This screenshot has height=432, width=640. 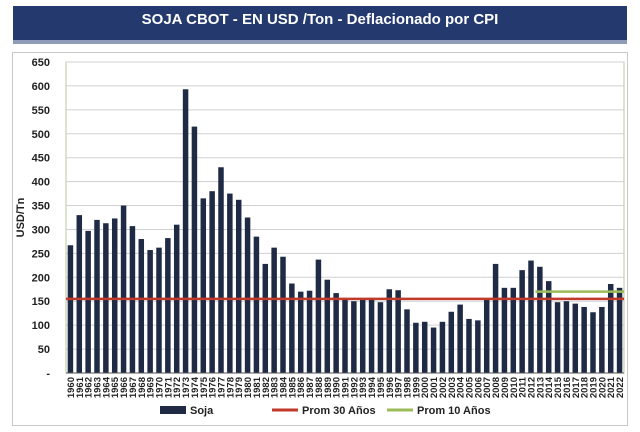 I want to click on bar-1992, so click(x=354, y=337).